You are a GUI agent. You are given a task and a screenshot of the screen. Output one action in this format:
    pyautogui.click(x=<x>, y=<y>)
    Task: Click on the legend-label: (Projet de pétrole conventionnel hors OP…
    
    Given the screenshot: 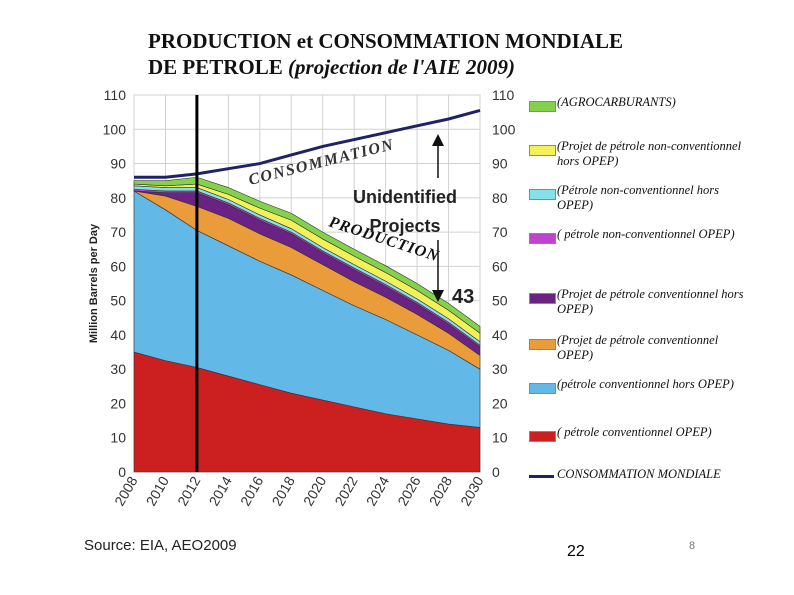 What is the action you would take?
    pyautogui.click(x=650, y=301)
    